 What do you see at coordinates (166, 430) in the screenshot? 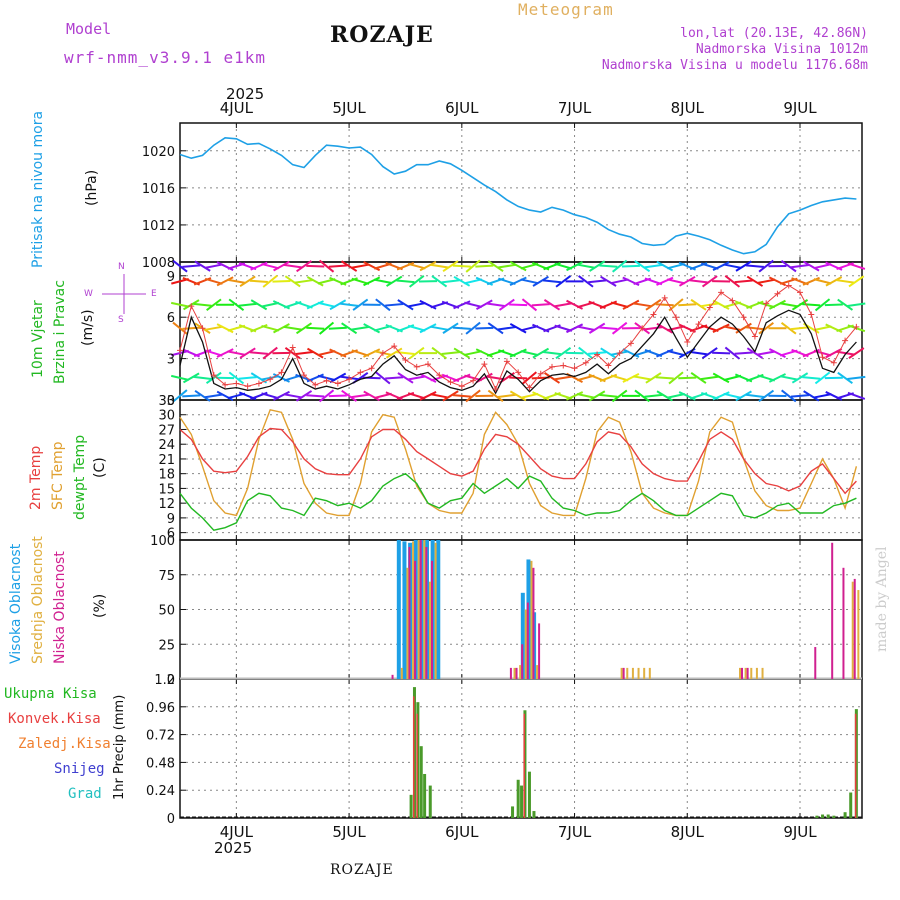
I see `temp-ytick-label: 27` at bounding box center [166, 430].